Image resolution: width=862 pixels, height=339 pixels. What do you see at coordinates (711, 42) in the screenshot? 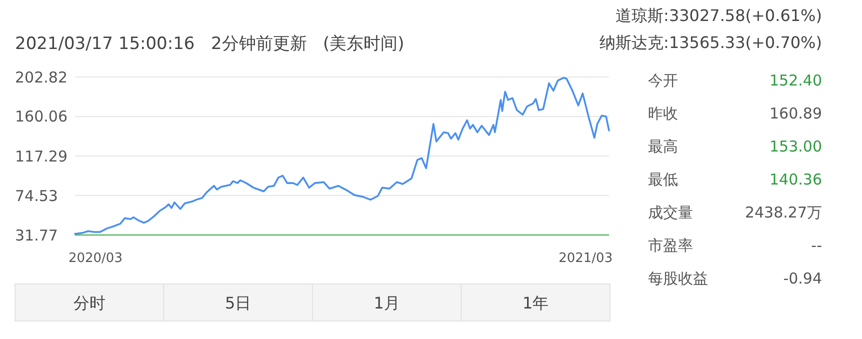
I see `text: 纳斯达克:13565.33(+0.70%)` at bounding box center [711, 42].